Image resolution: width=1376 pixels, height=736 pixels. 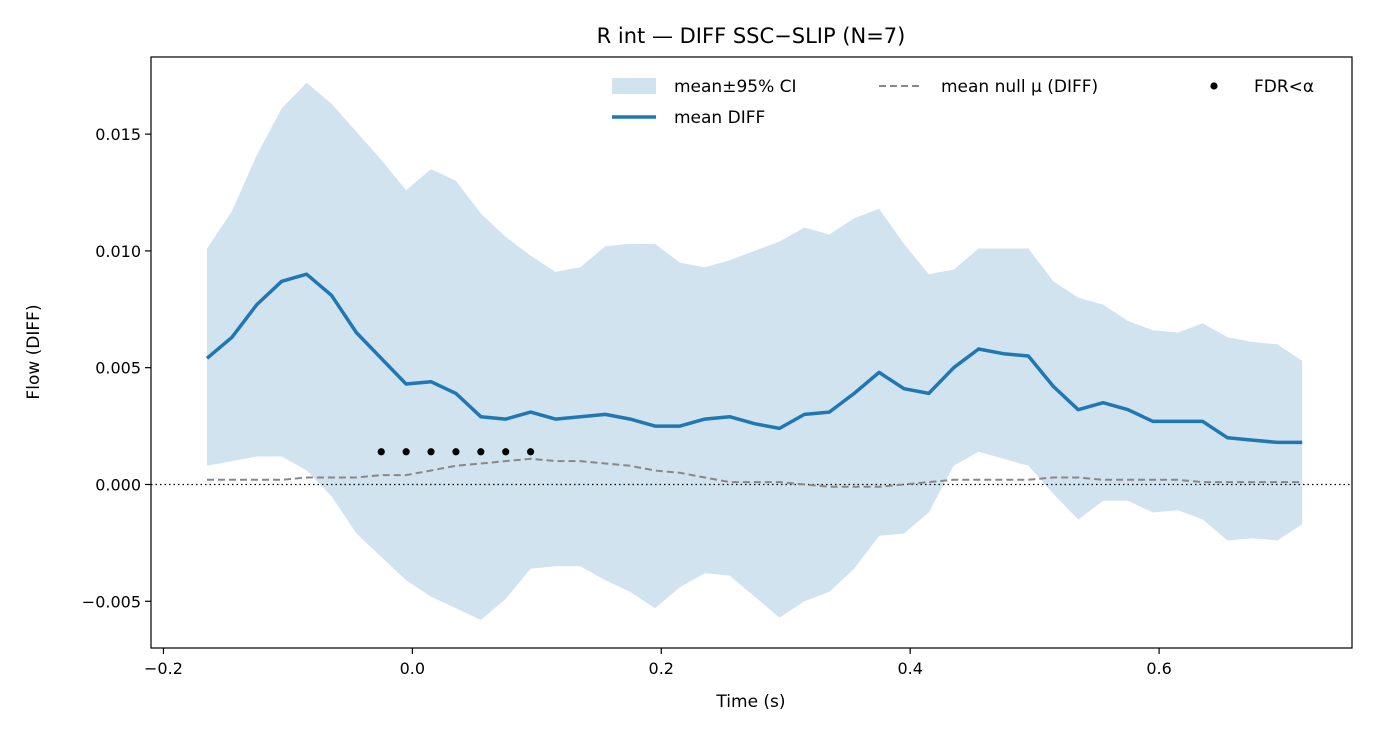 What do you see at coordinates (735, 87) in the screenshot?
I see `legend-label: mean±95% CI` at bounding box center [735, 87].